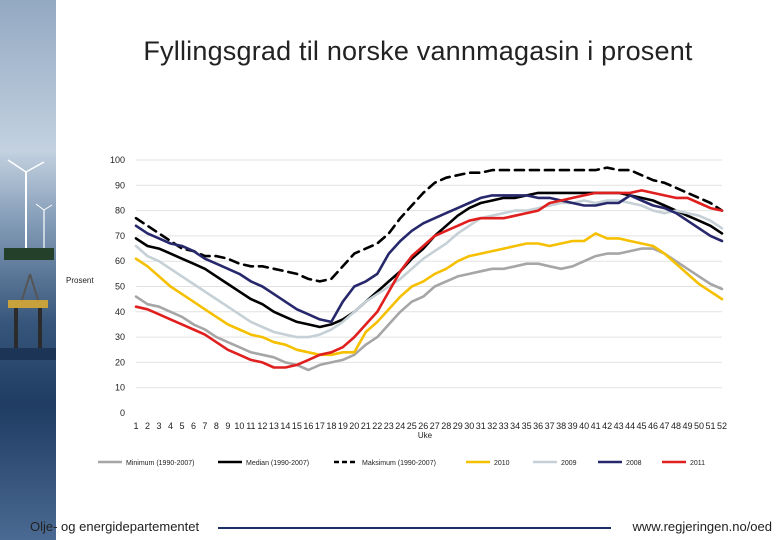 Image resolution: width=780 pixels, height=540 pixels. Describe the element at coordinates (400, 426) in the screenshot. I see `x-tick-24: 24` at that location.